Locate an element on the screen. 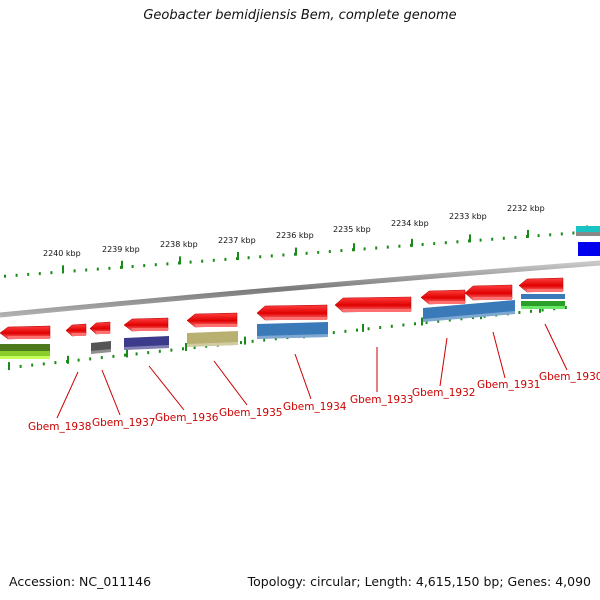 This screenshot has height=600, width=600. edge-features-left is located at coordinates (282, 326).